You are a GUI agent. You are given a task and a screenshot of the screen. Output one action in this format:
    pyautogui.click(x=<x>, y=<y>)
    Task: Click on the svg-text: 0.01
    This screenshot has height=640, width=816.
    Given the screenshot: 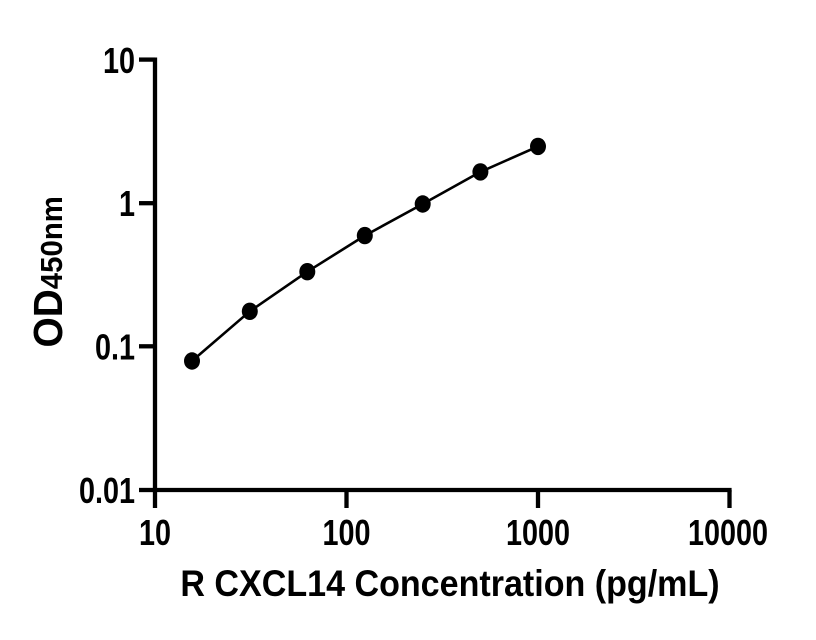 What is the action you would take?
    pyautogui.click(x=107, y=490)
    